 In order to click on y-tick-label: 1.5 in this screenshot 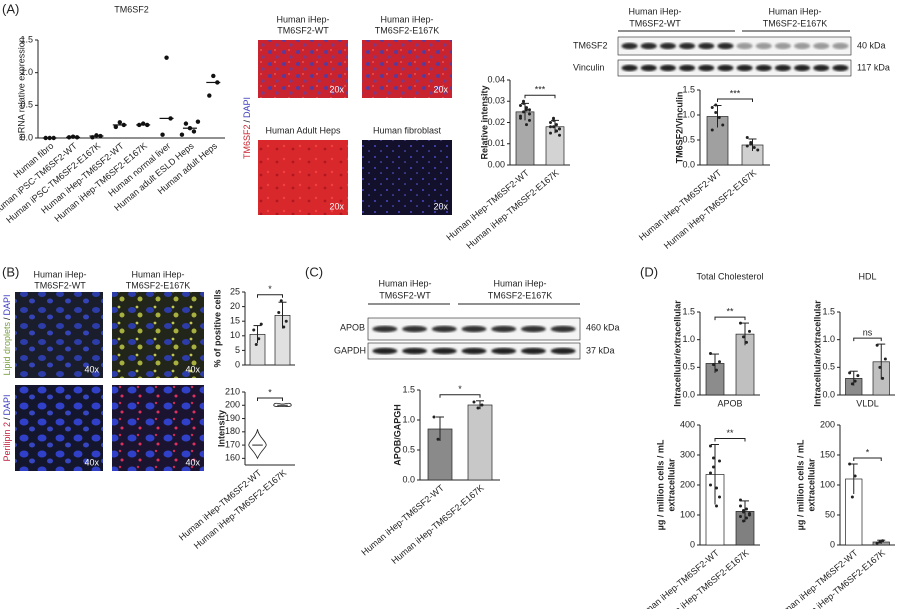, I will do `click(26, 39)`.